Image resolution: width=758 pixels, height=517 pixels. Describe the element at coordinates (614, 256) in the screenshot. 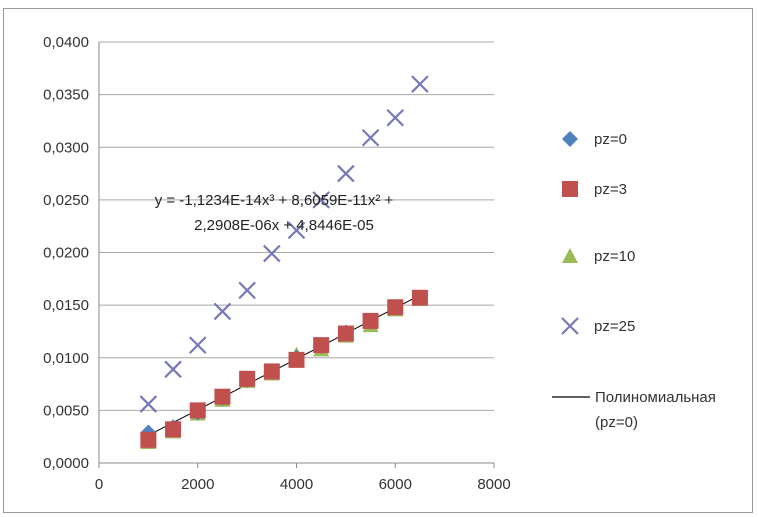

I see `legend-label-pz=10: pz=10` at that location.